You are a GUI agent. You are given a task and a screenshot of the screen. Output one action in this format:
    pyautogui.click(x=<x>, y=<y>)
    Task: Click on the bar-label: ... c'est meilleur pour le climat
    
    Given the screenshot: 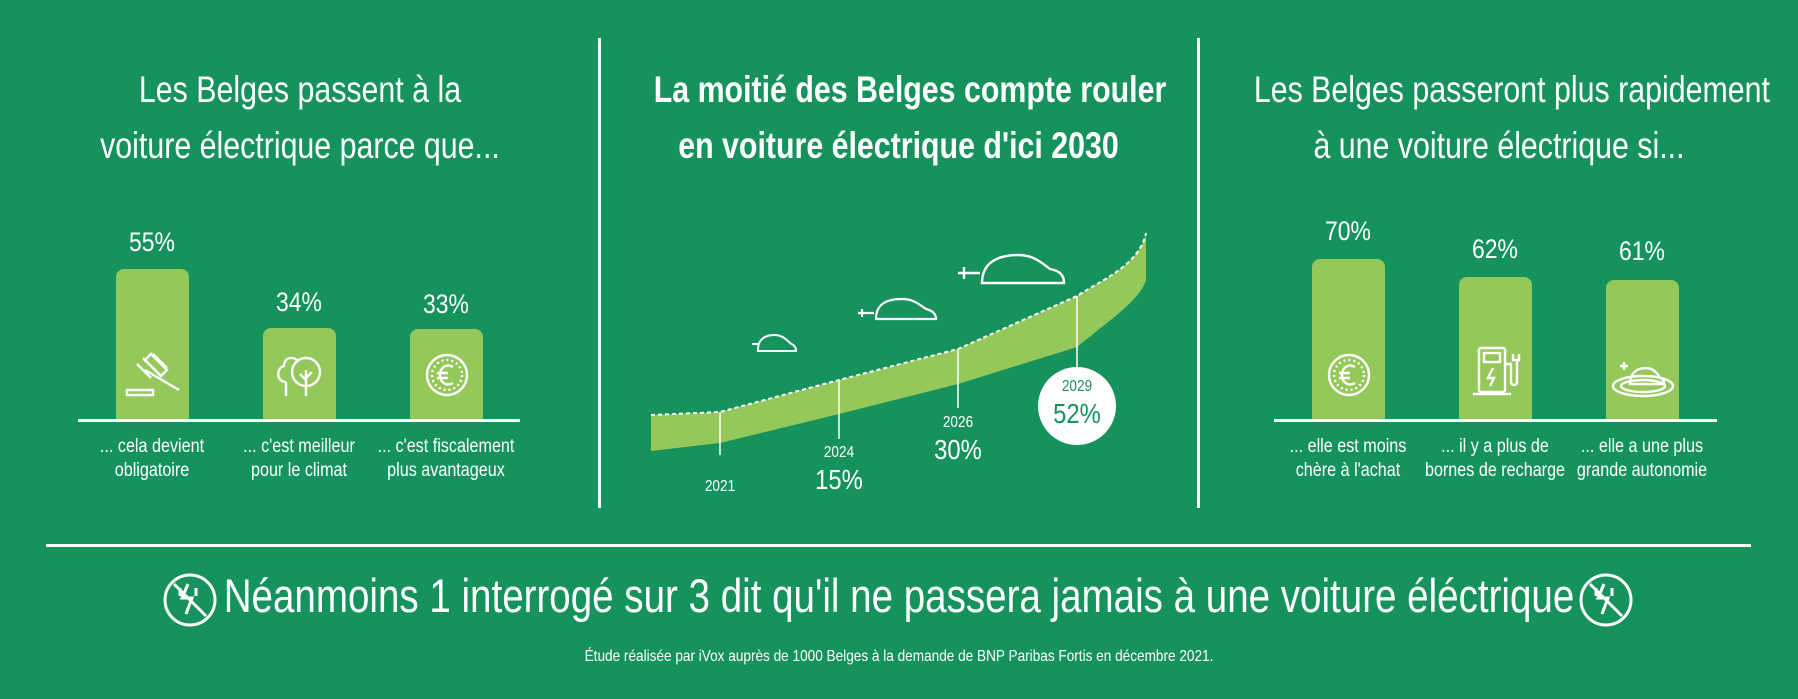 What is the action you would take?
    pyautogui.click(x=299, y=458)
    